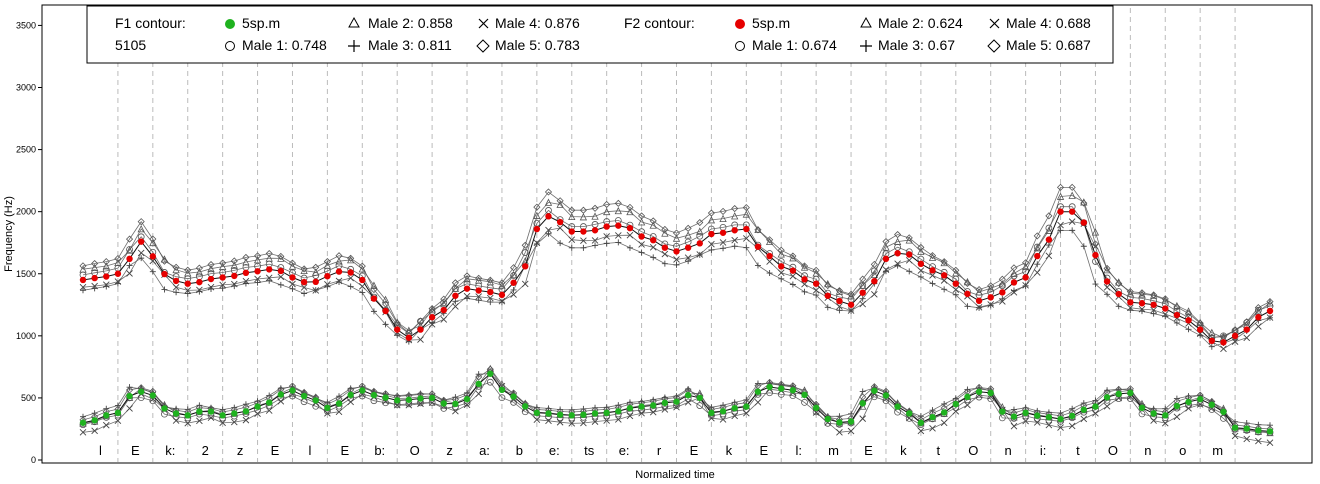  I want to click on f1-male3-legend-label: Male 3: 0.811, so click(410, 45).